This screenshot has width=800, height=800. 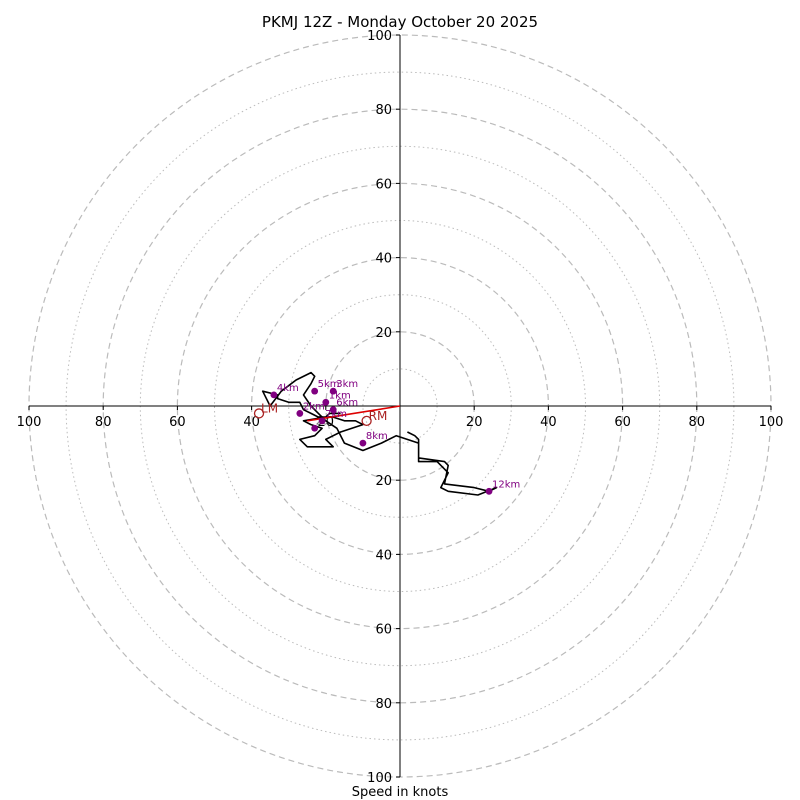 What do you see at coordinates (347, 403) in the screenshot?
I see `height-marker-label: 6km` at bounding box center [347, 403].